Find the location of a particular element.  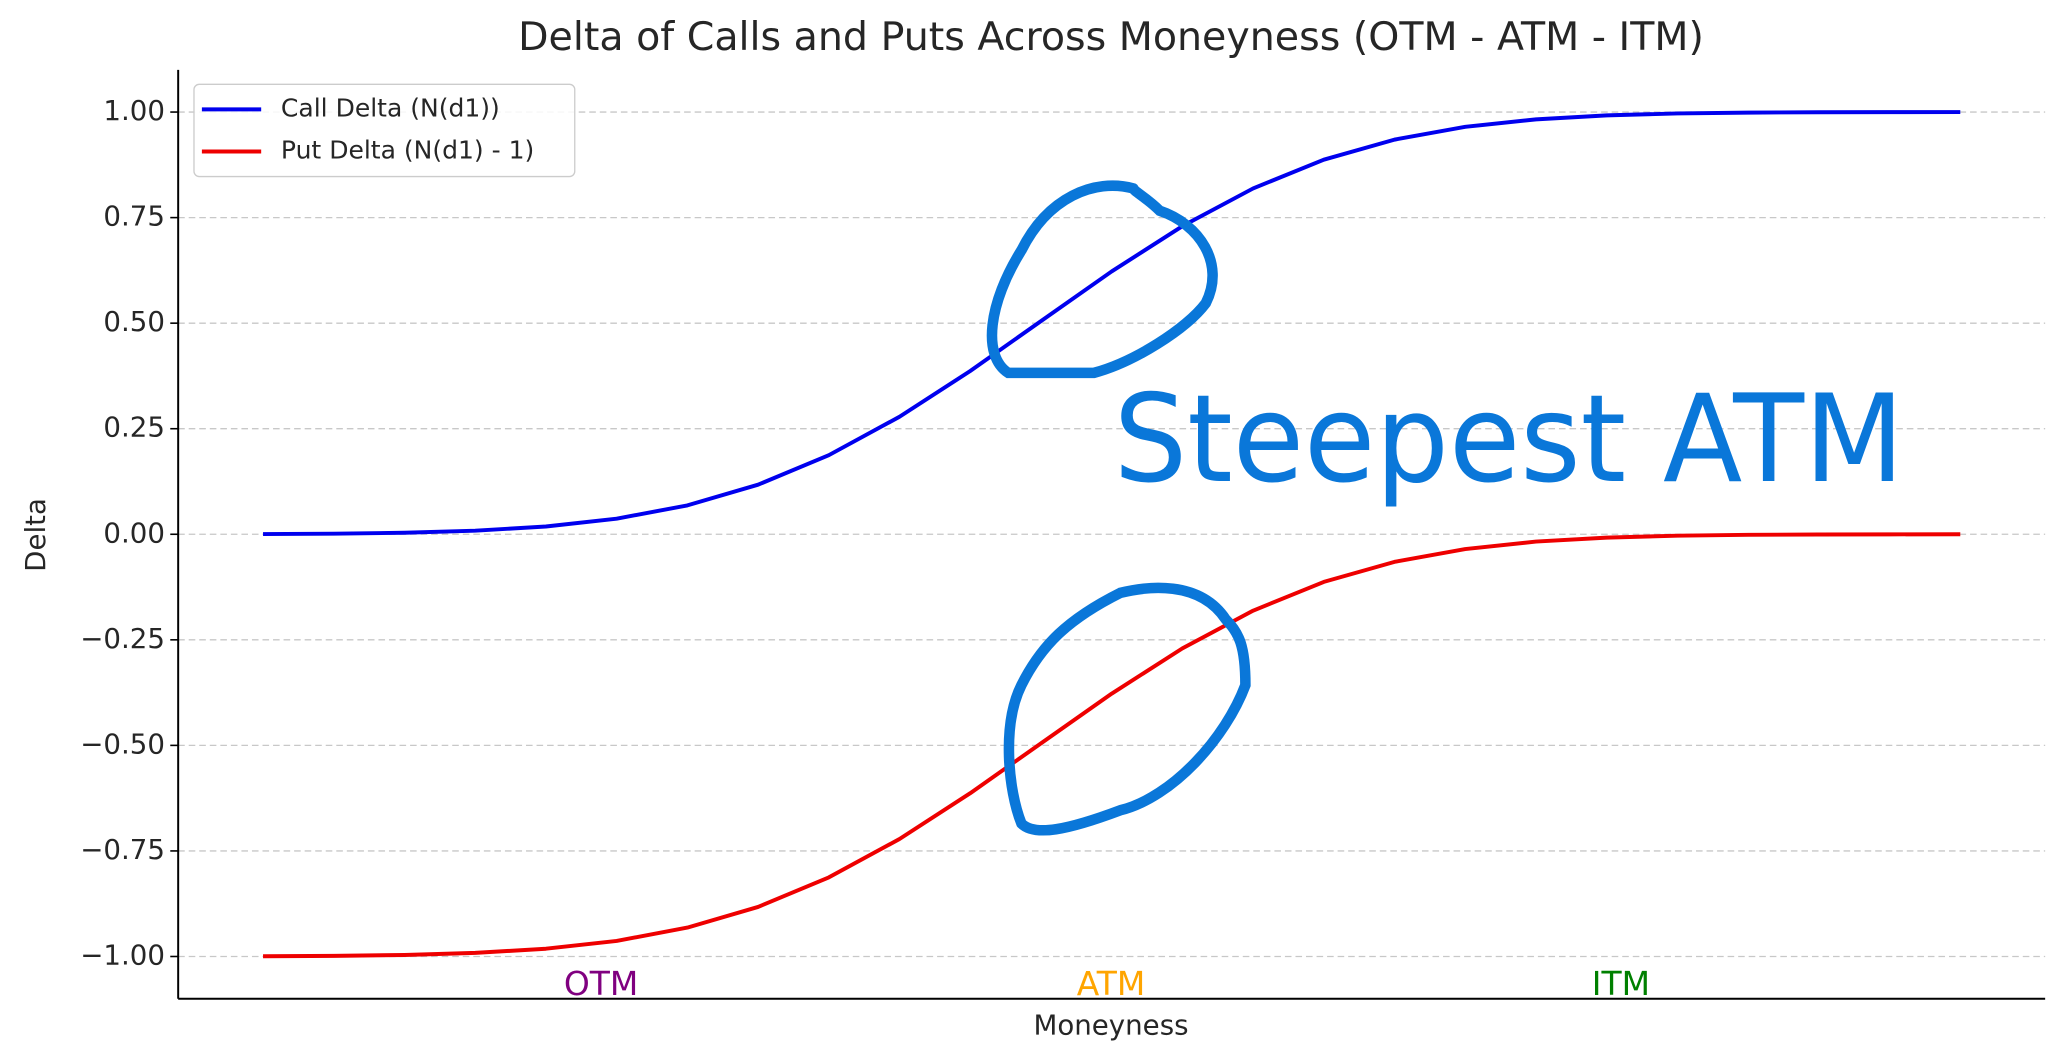

y-tick-label: −0.25 is located at coordinates (122, 638).